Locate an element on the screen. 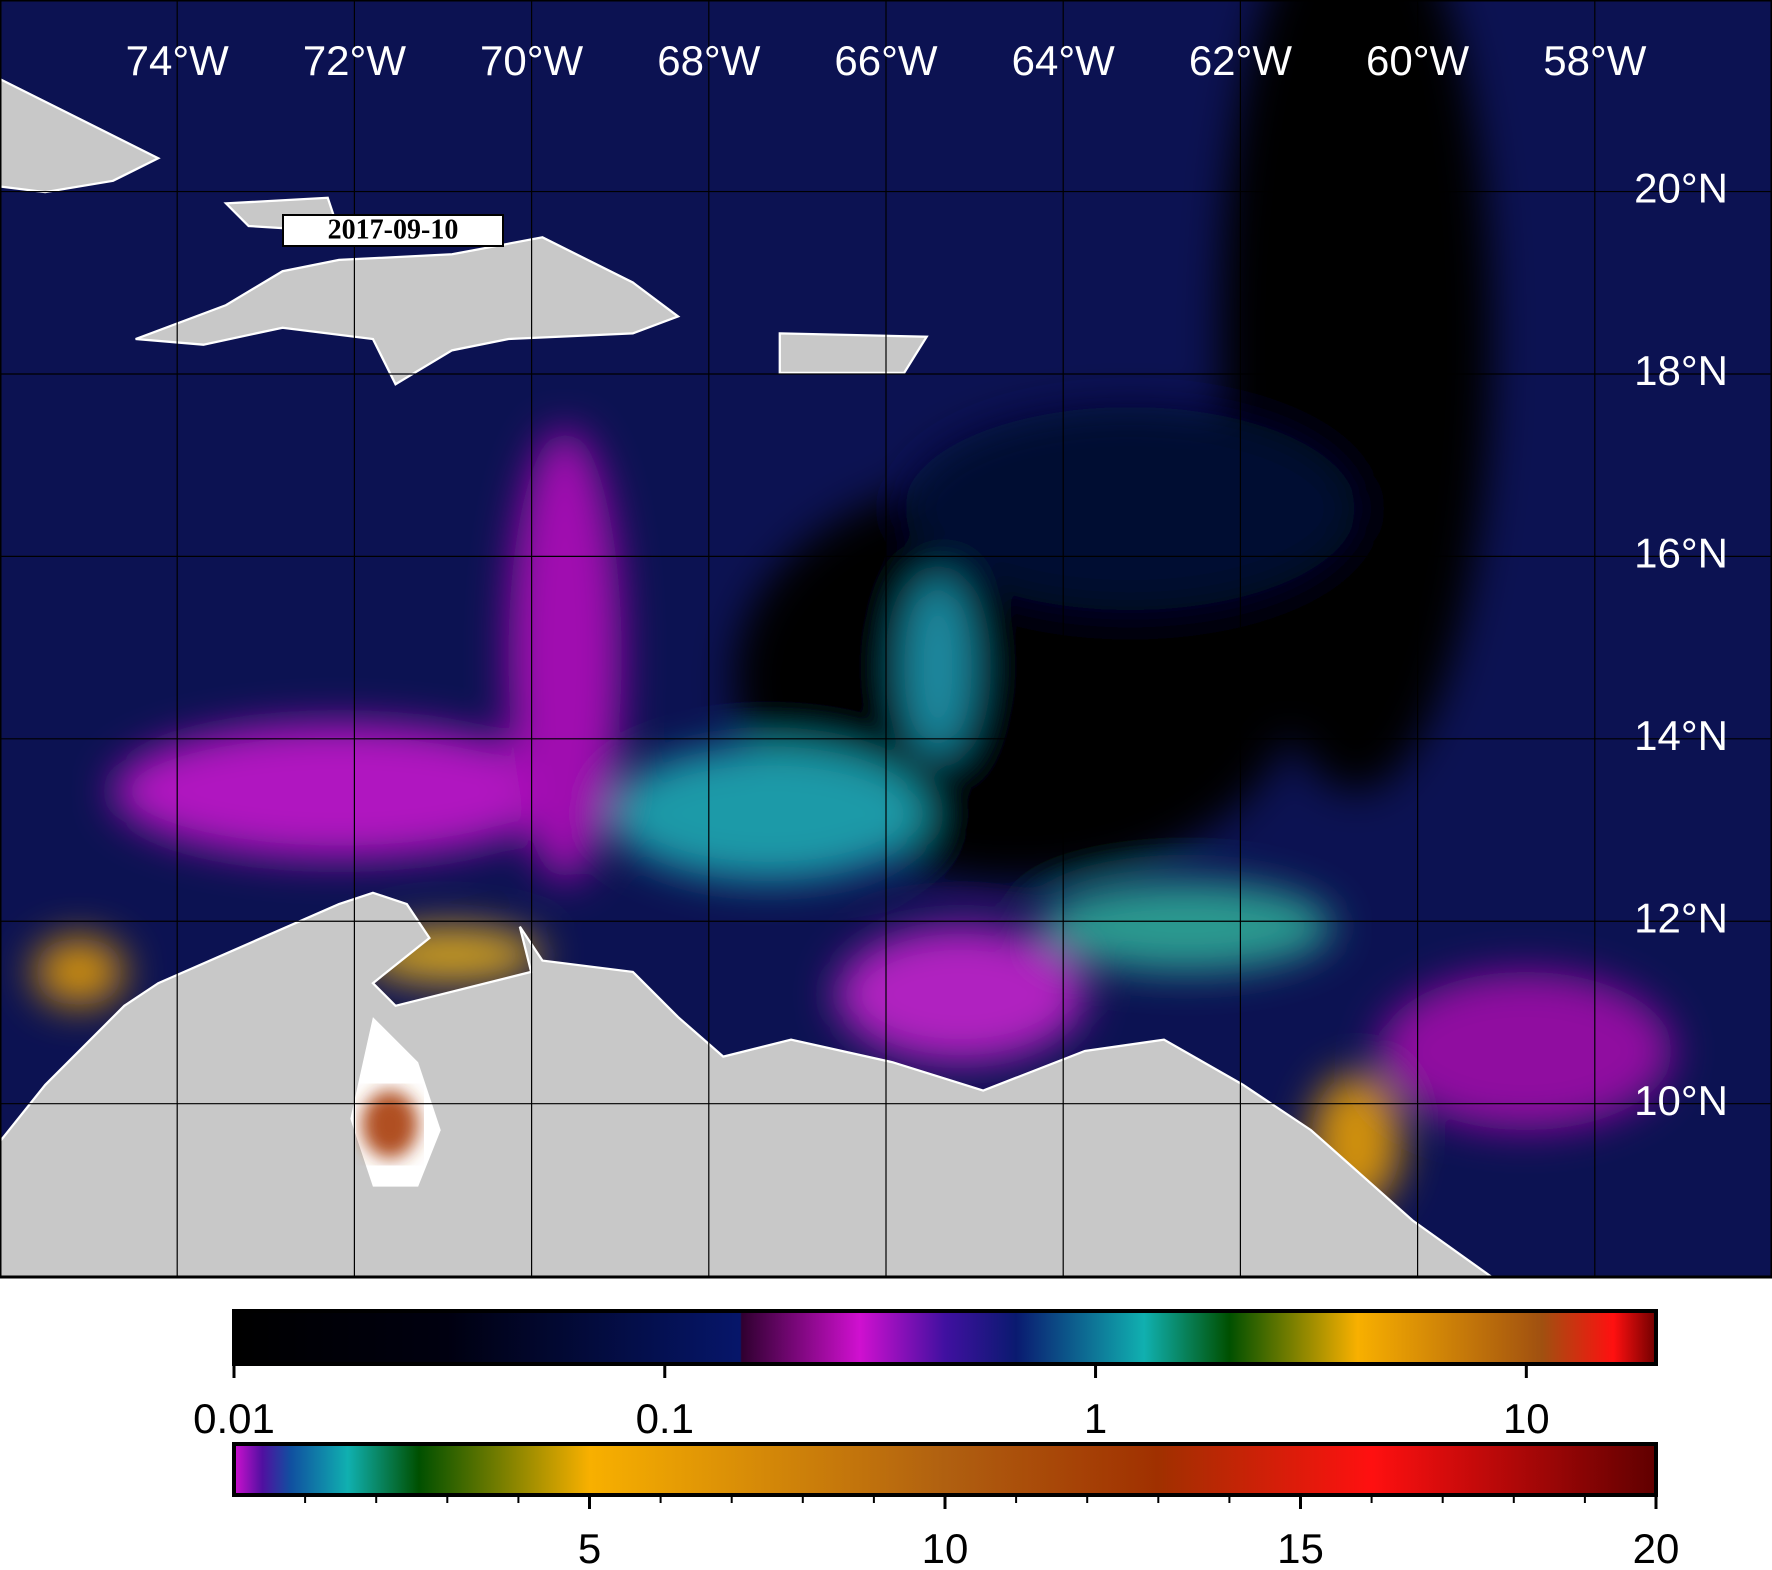 The image size is (1772, 1570). colorbar-log is located at coordinates (945, 1337).